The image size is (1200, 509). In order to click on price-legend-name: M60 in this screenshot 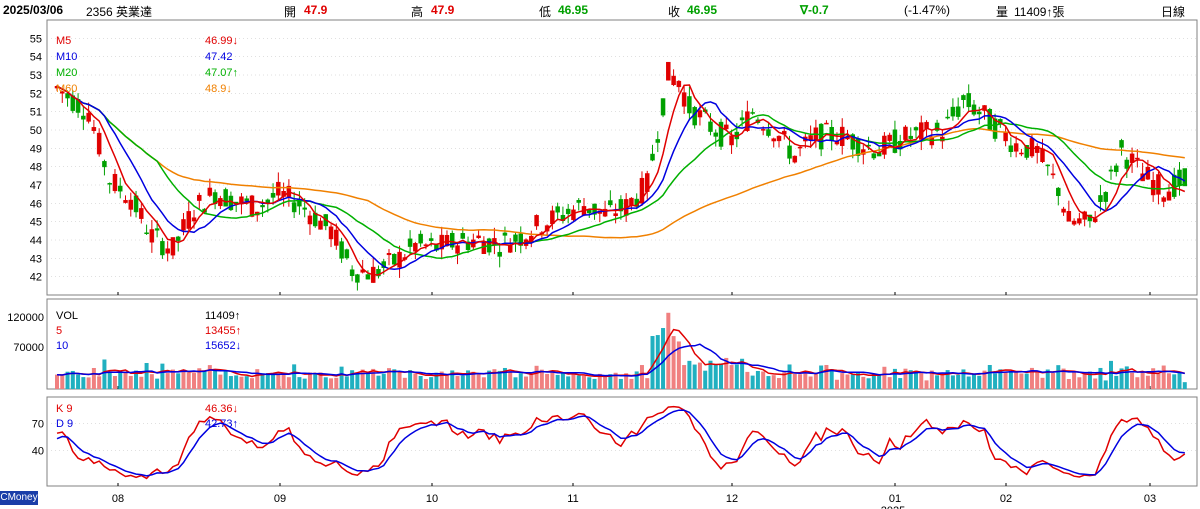, I will do `click(66, 89)`.